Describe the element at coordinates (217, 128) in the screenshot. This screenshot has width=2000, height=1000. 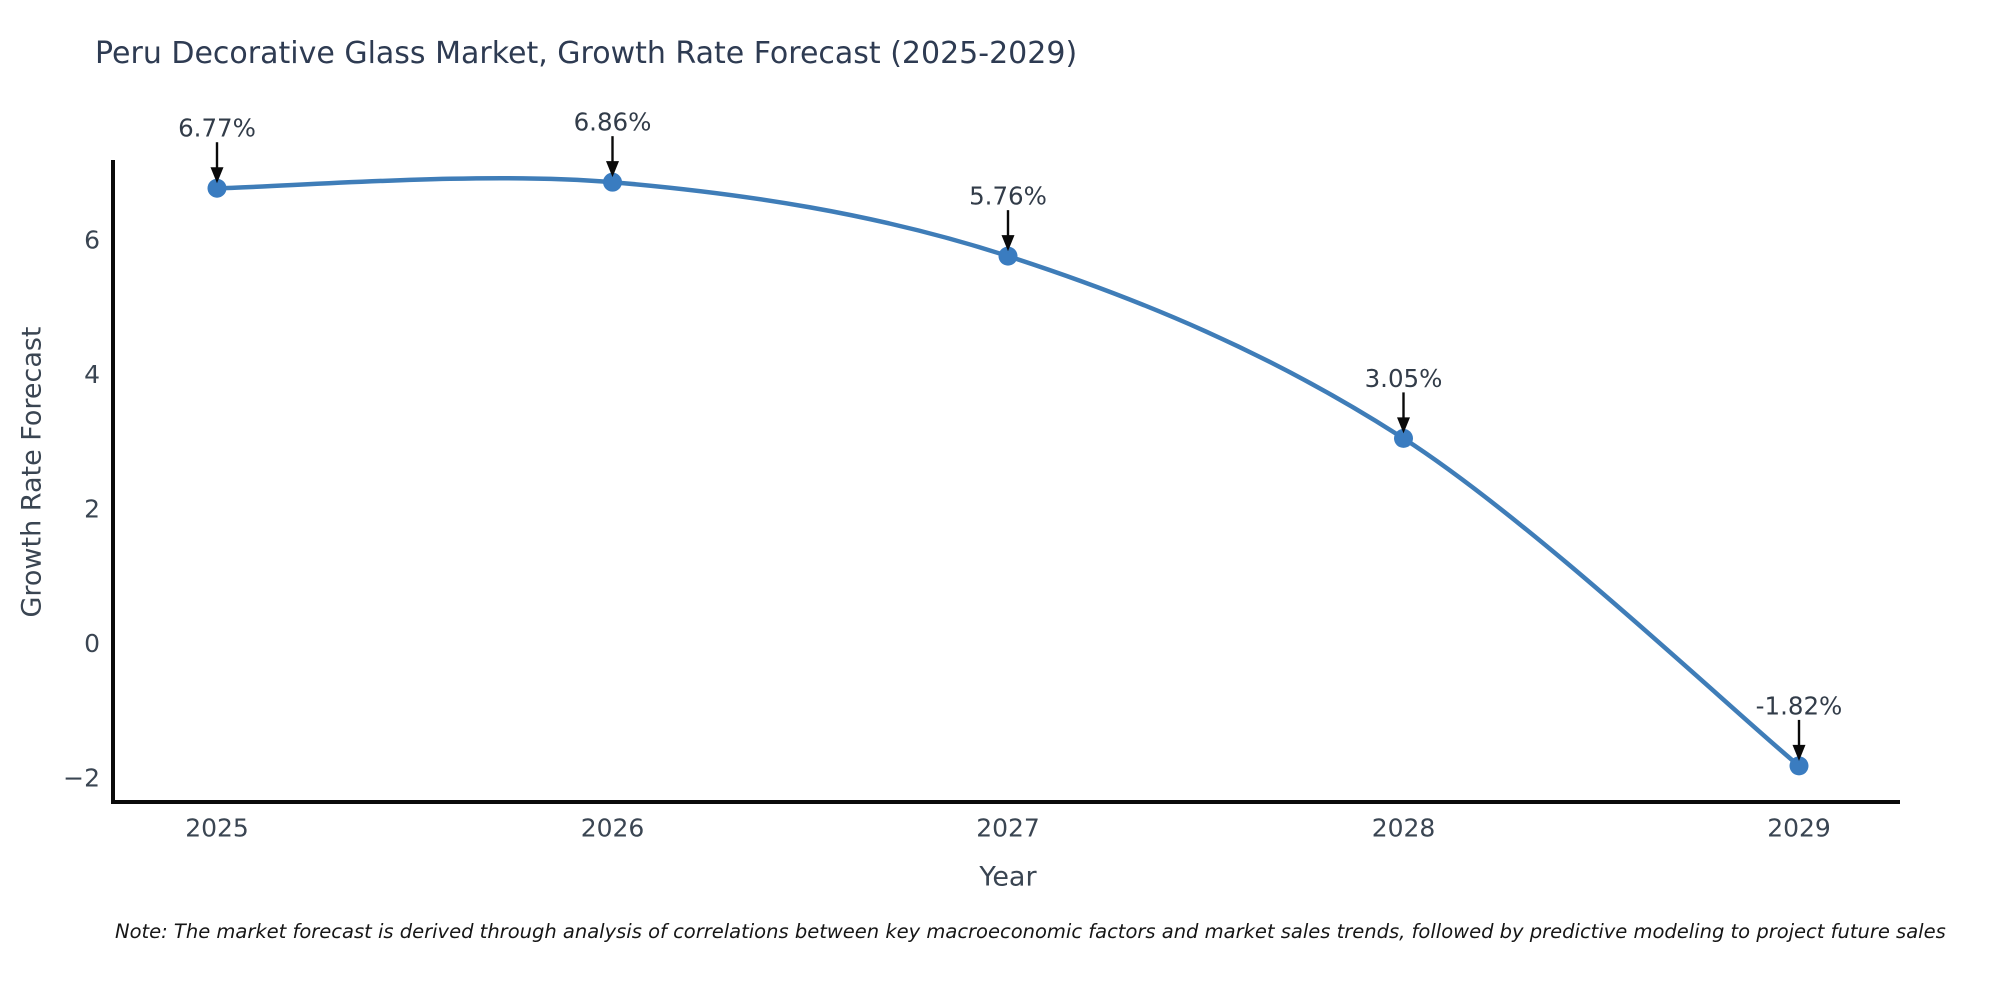
I see `data-point-label: 6.77%` at that location.